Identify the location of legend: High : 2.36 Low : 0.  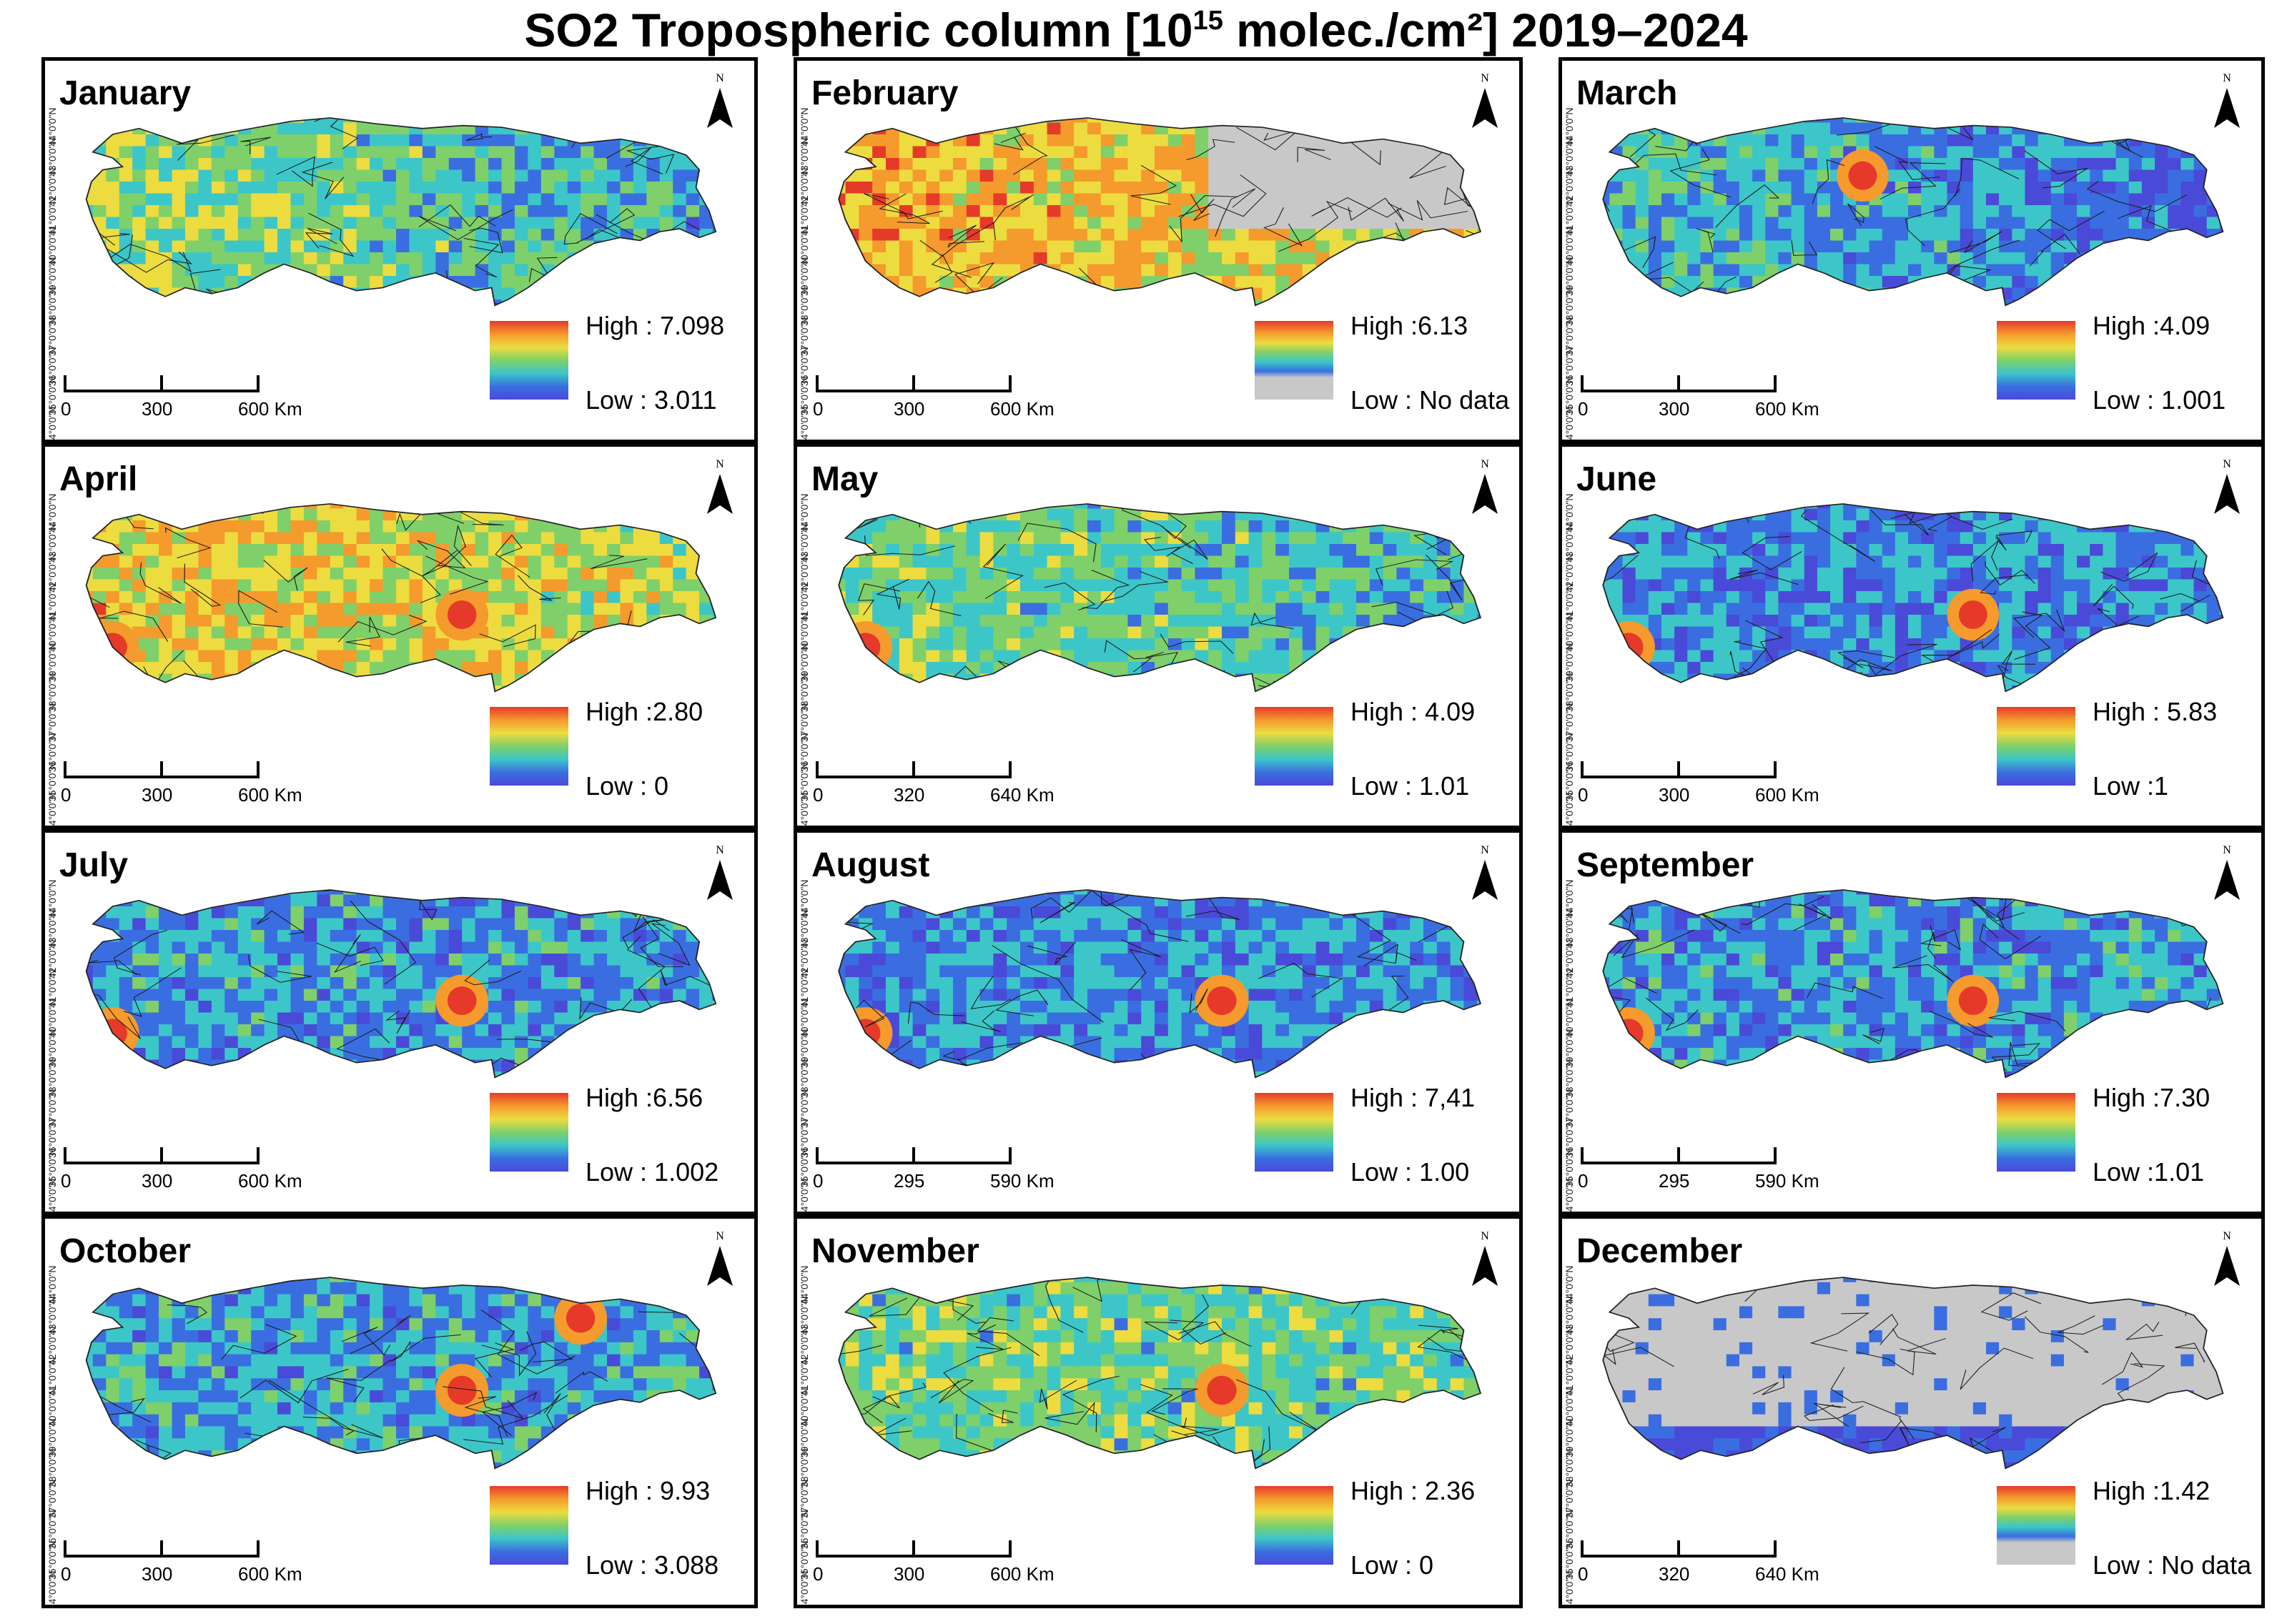
(1387, 1537).